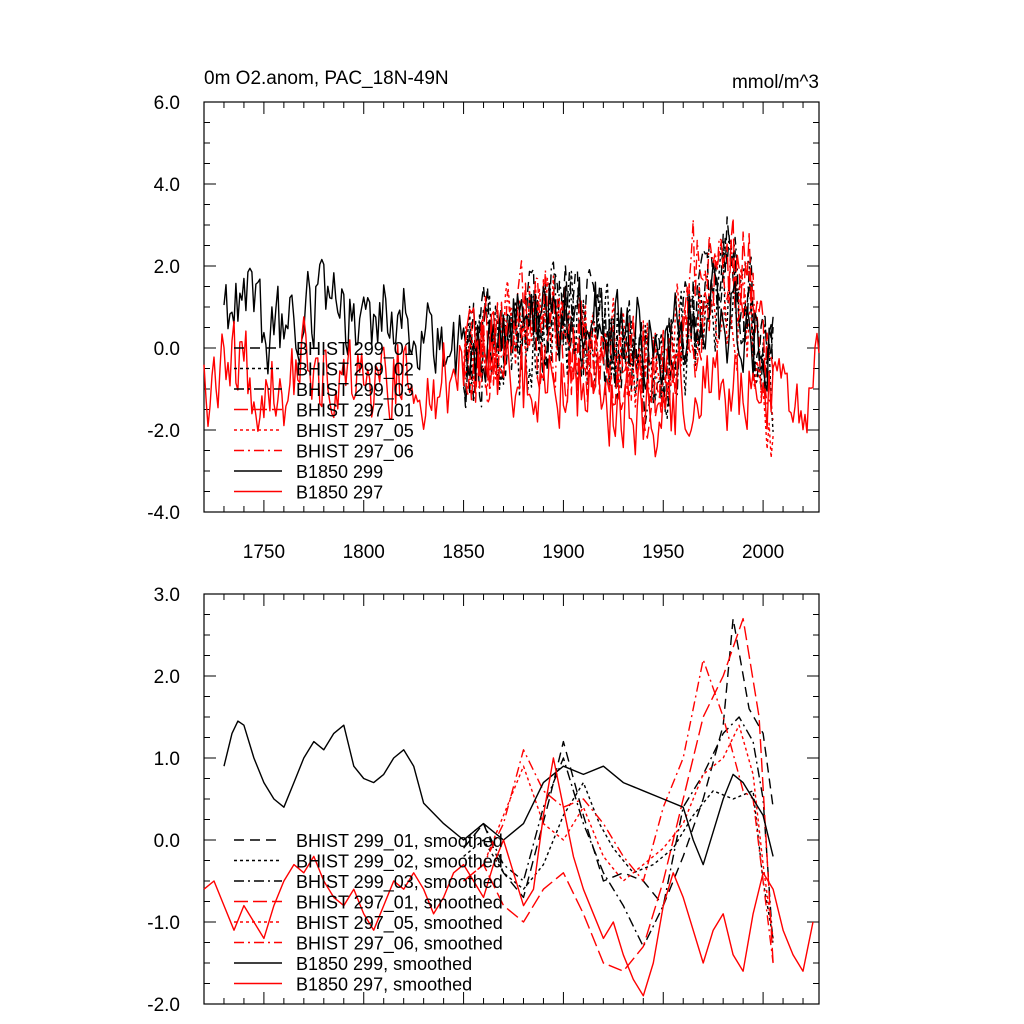 The height and width of the screenshot is (1024, 1024). What do you see at coordinates (163, 513) in the screenshot?
I see `y-tick-label: -4.0` at bounding box center [163, 513].